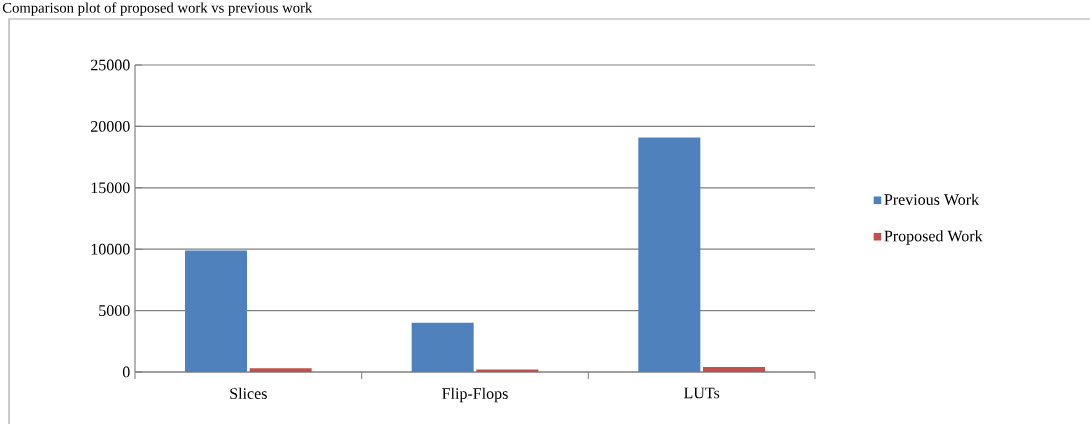  What do you see at coordinates (248, 393) in the screenshot?
I see `x-tick-label: Slices` at bounding box center [248, 393].